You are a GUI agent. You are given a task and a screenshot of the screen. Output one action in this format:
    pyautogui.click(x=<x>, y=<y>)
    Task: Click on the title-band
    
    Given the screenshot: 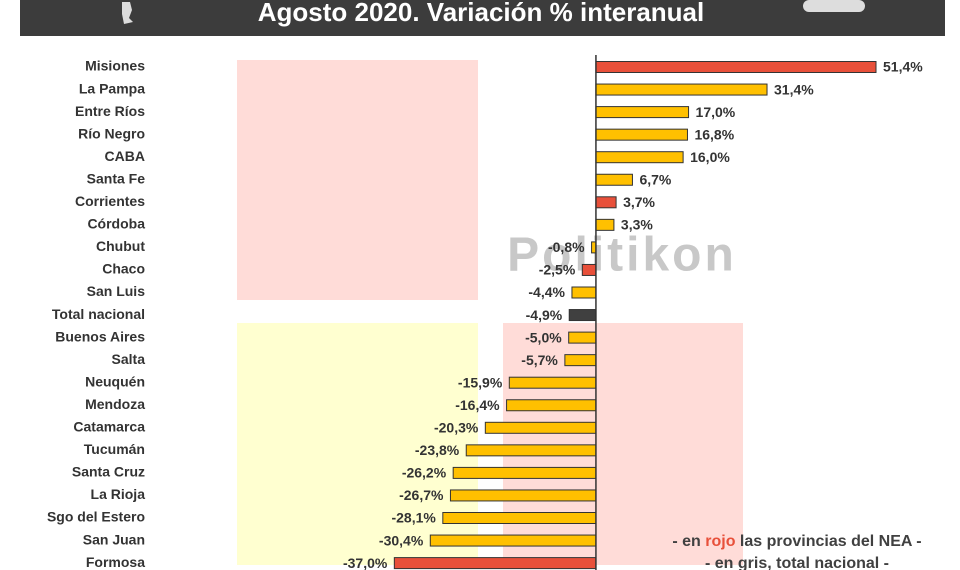 What is the action you would take?
    pyautogui.click(x=482, y=18)
    